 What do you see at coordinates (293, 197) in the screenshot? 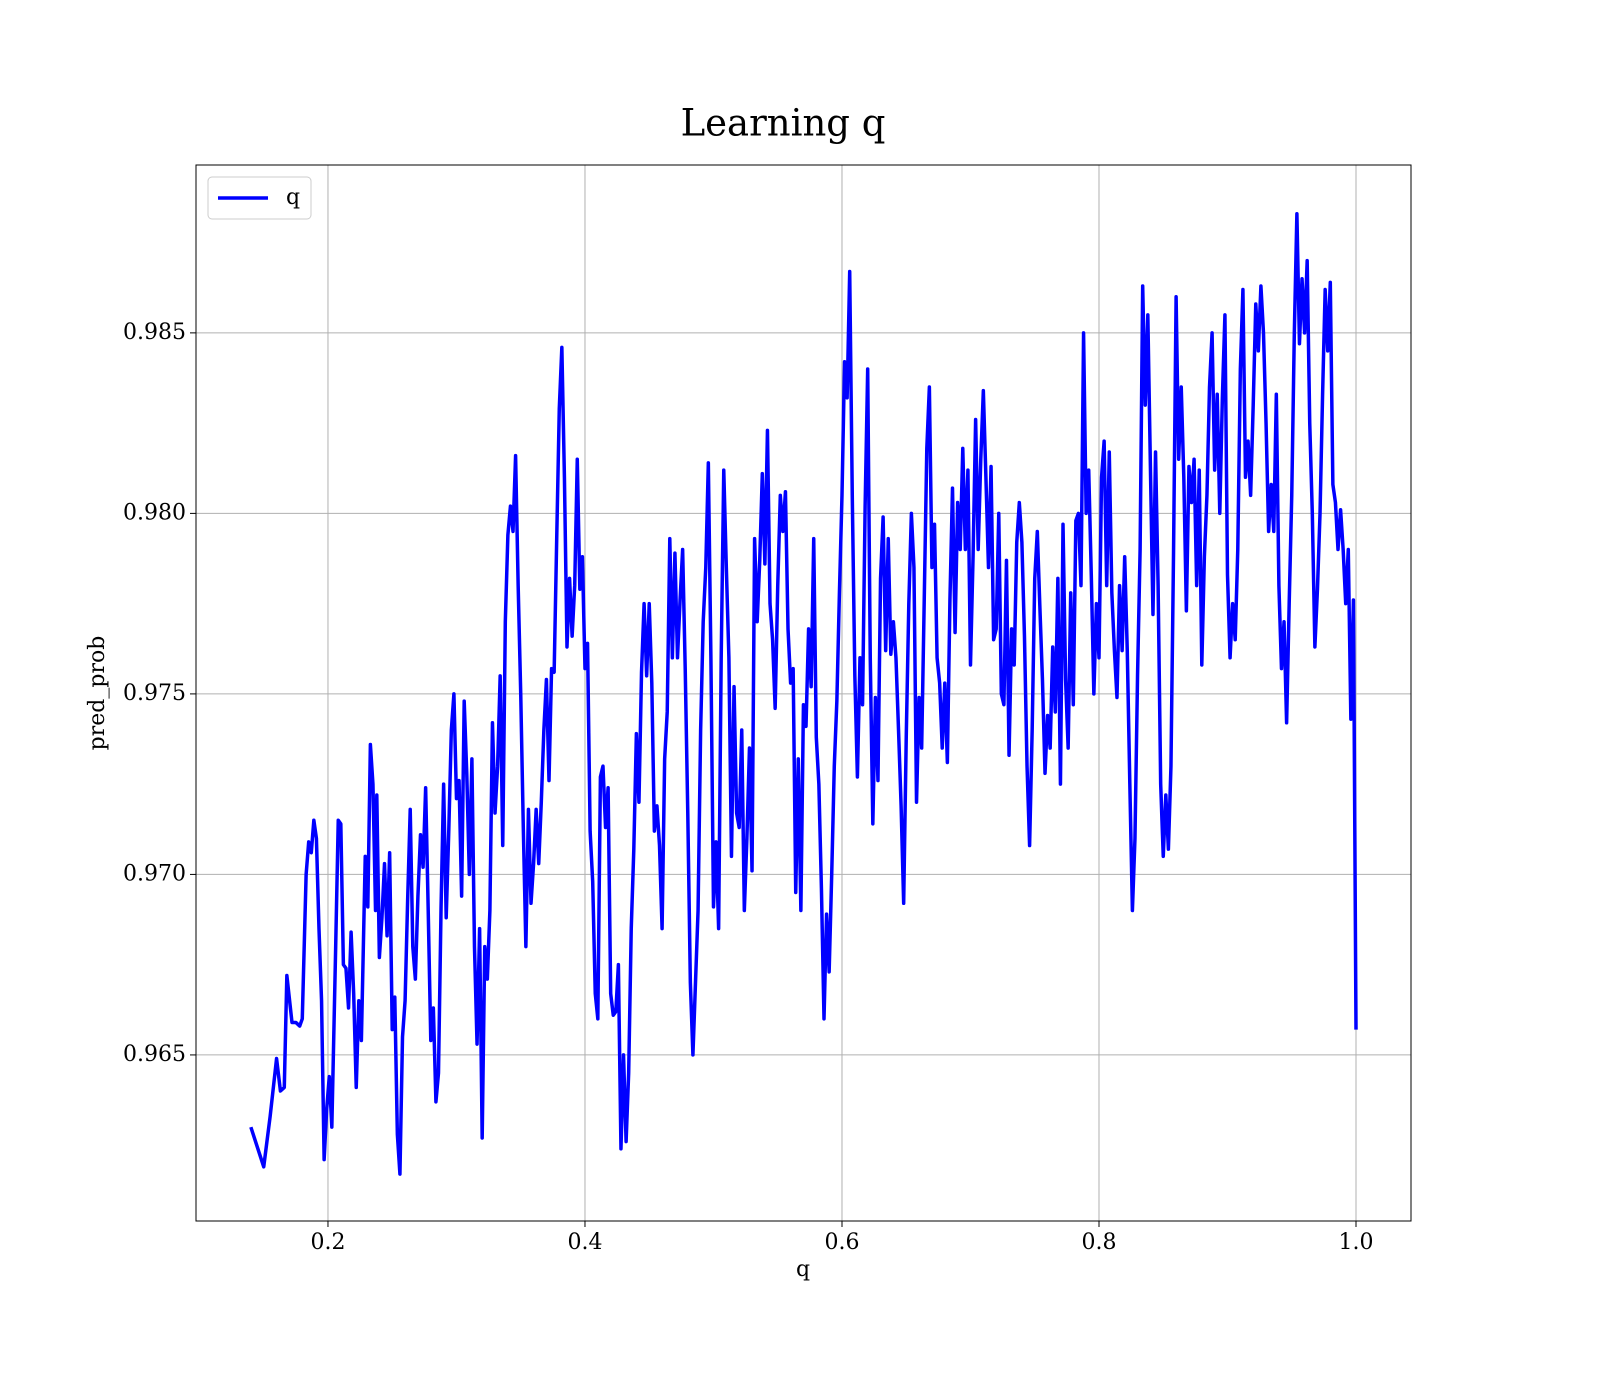
I see `legend-label: q` at bounding box center [293, 197].